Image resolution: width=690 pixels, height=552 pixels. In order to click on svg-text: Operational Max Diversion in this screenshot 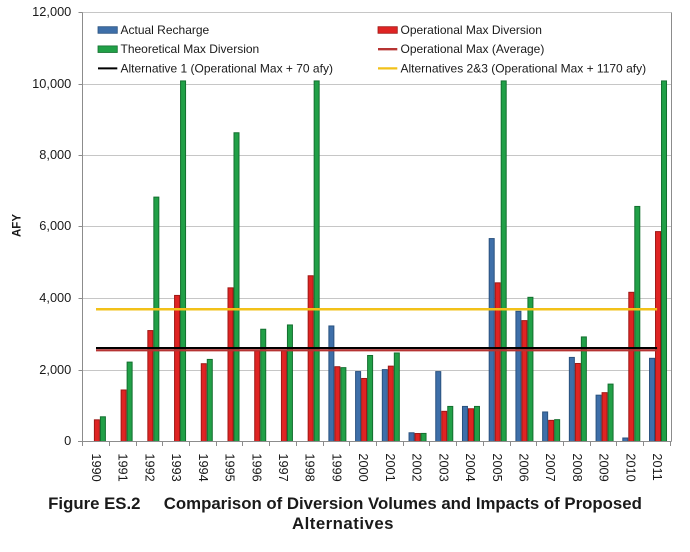, I will do `click(471, 30)`.